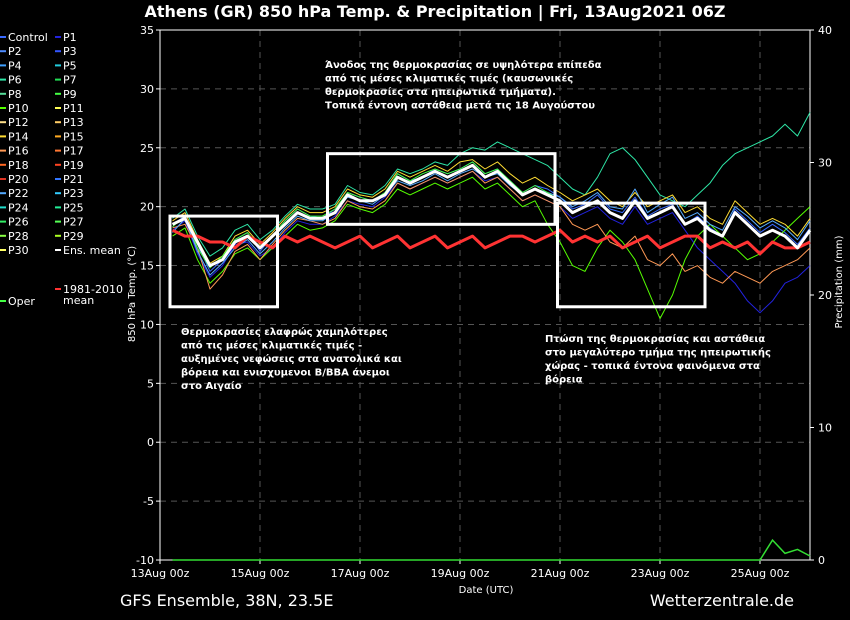  I want to click on legend-label: P25, so click(73, 207).